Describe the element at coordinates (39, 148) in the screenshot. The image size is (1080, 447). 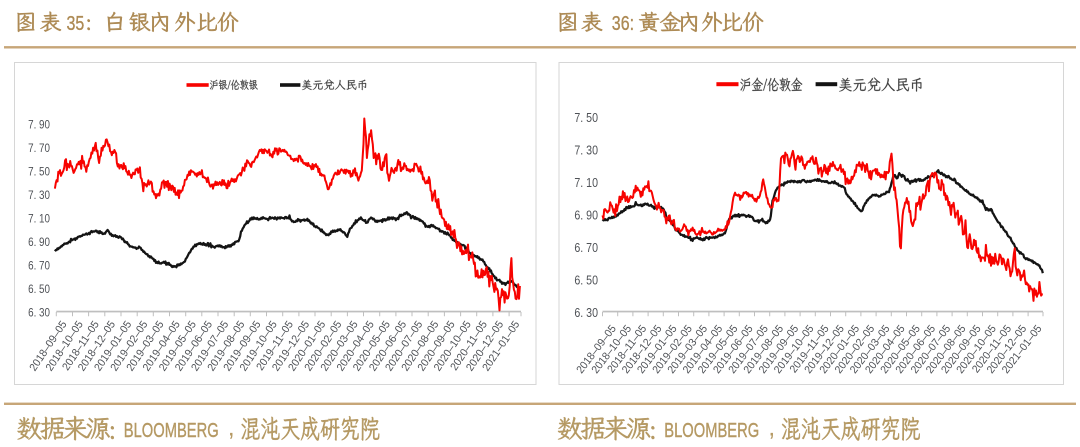
I see `svg-text: 7. 70` at that location.